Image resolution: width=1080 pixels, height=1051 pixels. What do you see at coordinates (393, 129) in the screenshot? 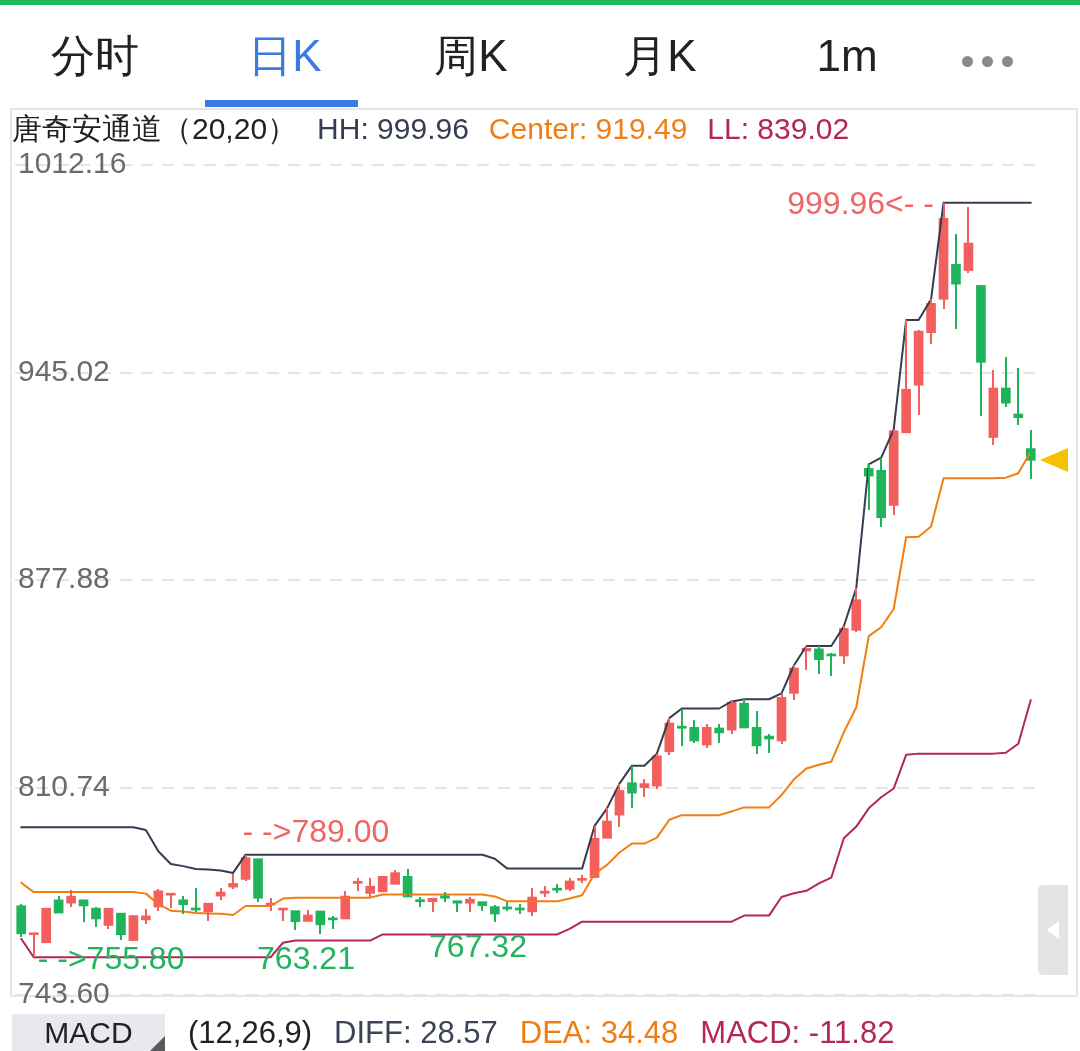
I see `text: HH: 999.96` at bounding box center [393, 129].